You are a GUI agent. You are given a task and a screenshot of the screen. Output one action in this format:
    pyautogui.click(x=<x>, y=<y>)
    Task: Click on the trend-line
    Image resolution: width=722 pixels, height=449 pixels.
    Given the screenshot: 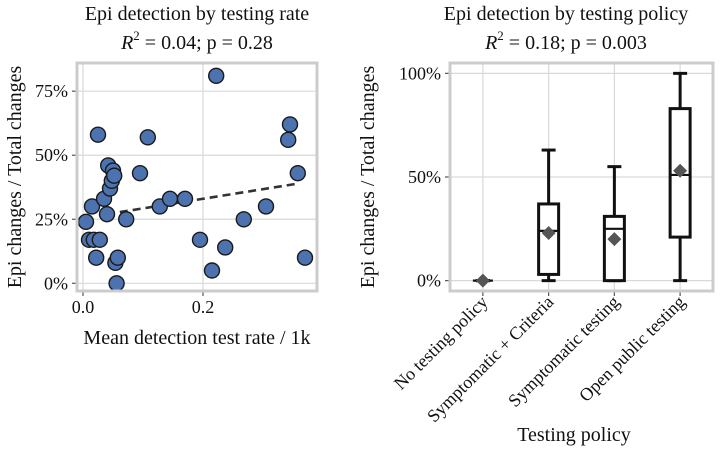 What is the action you would take?
    pyautogui.click(x=203, y=199)
    